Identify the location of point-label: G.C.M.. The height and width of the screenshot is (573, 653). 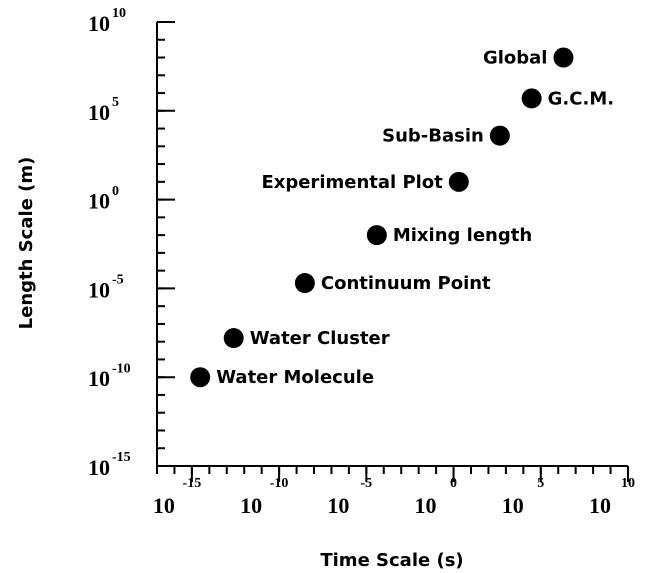
(581, 98).